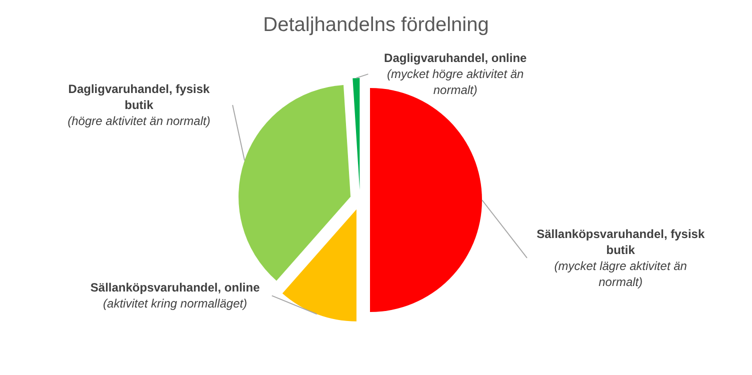 This screenshot has height=375, width=752. What do you see at coordinates (456, 58) in the screenshot?
I see `slice-label: Dagligvaruhandel, online` at bounding box center [456, 58].